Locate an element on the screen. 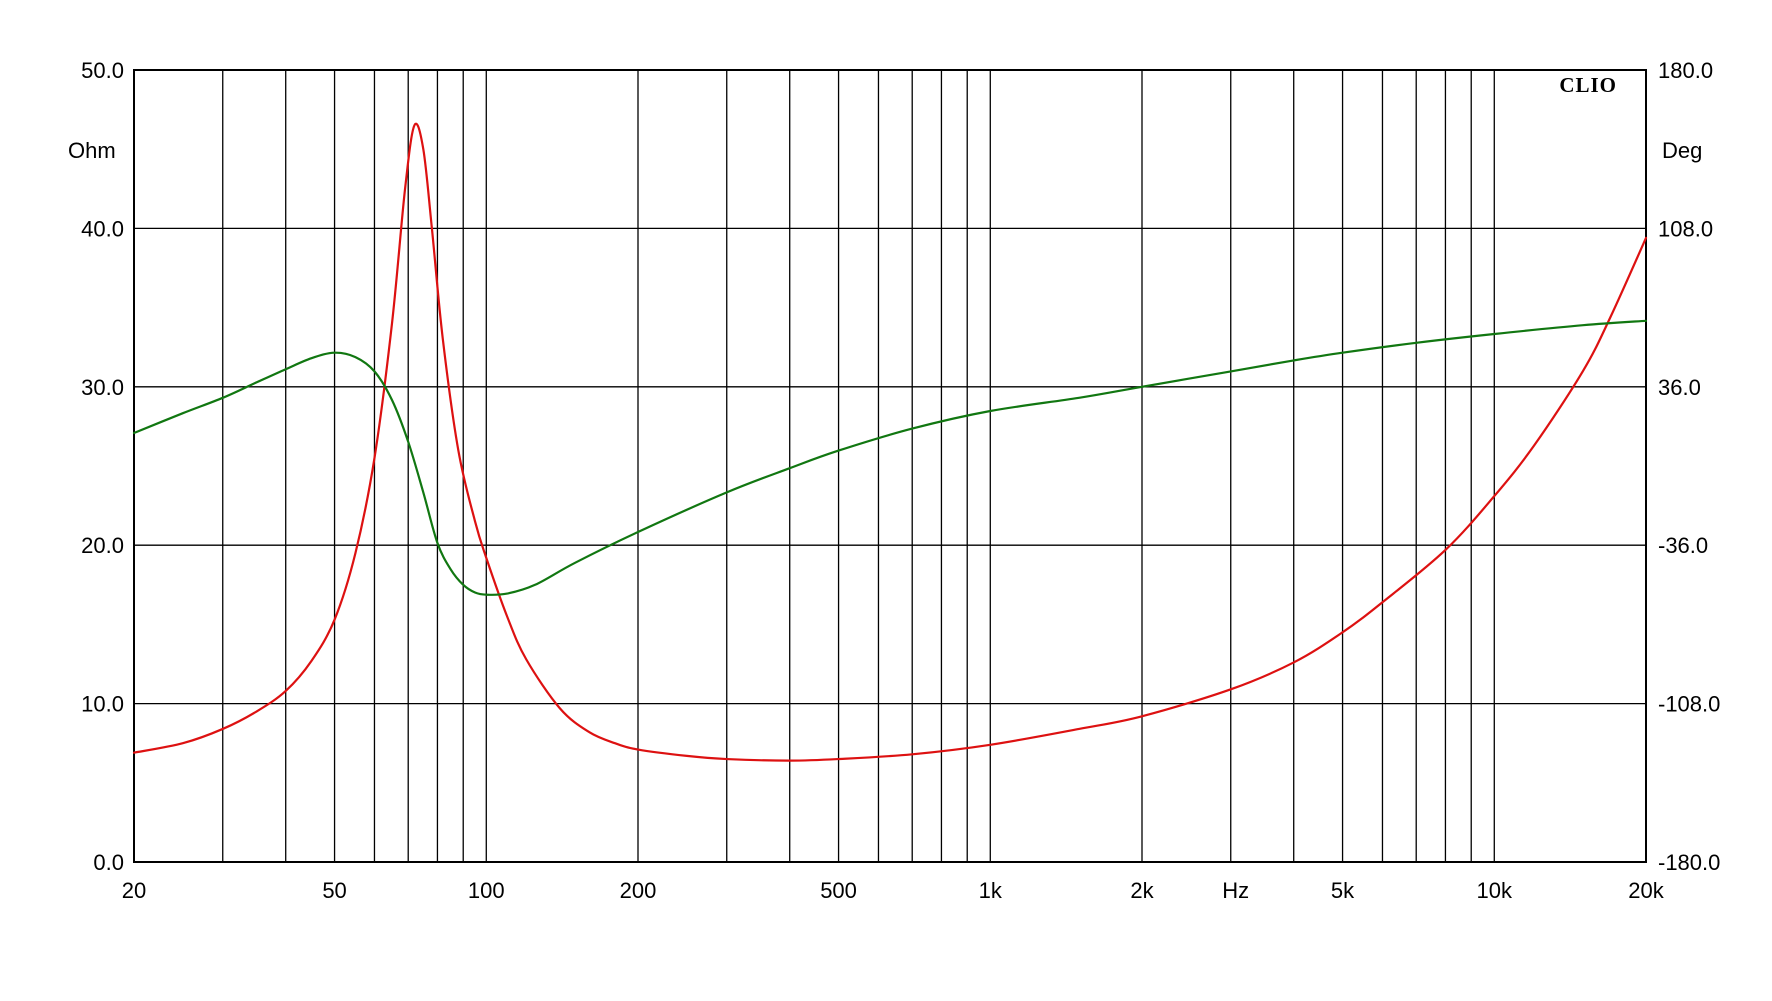 This screenshot has width=1772, height=1001. y-left-tick-label: 10.0 is located at coordinates (102, 704).